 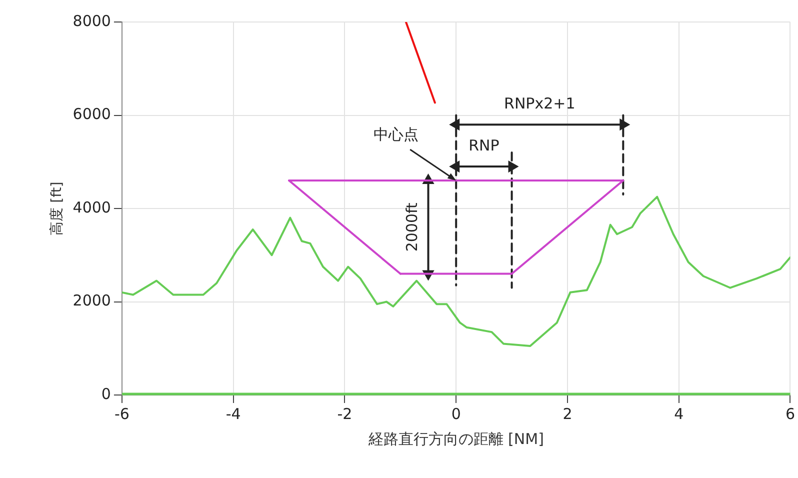 What do you see at coordinates (91, 114) in the screenshot?
I see `y-tick-label: 6000` at bounding box center [91, 114].